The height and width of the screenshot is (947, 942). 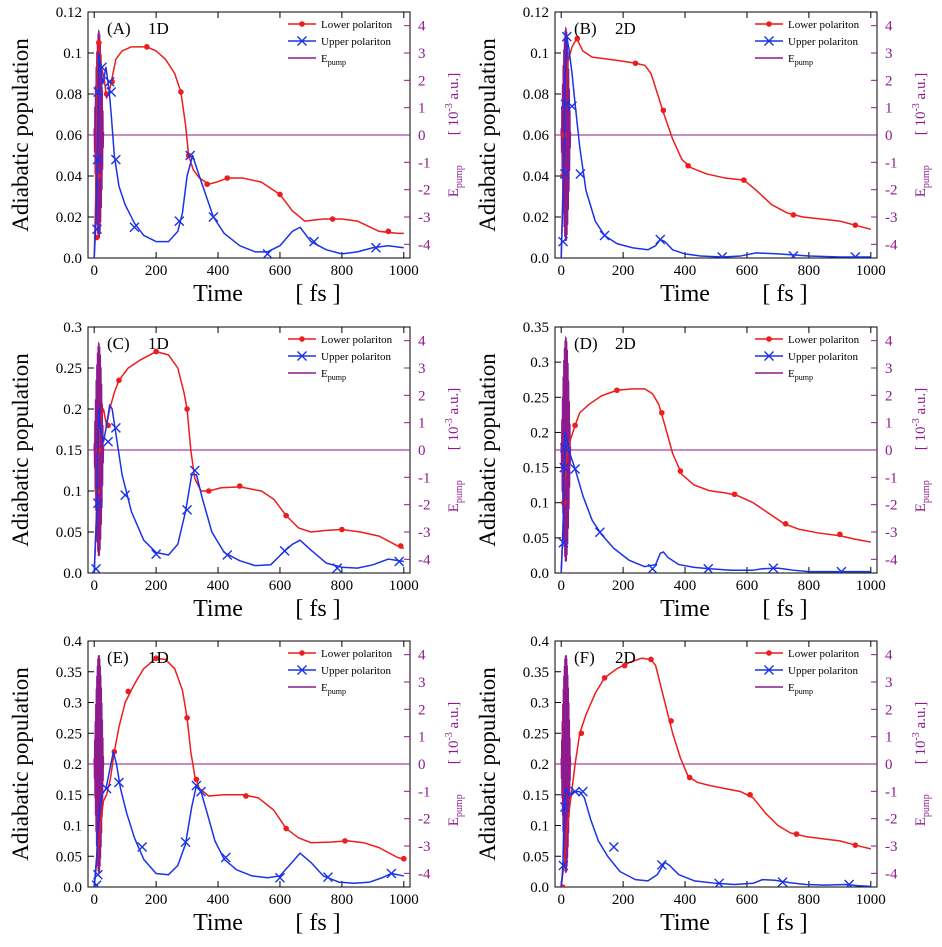 I want to click on legend-lower-polariton-marker, so click(x=302, y=24).